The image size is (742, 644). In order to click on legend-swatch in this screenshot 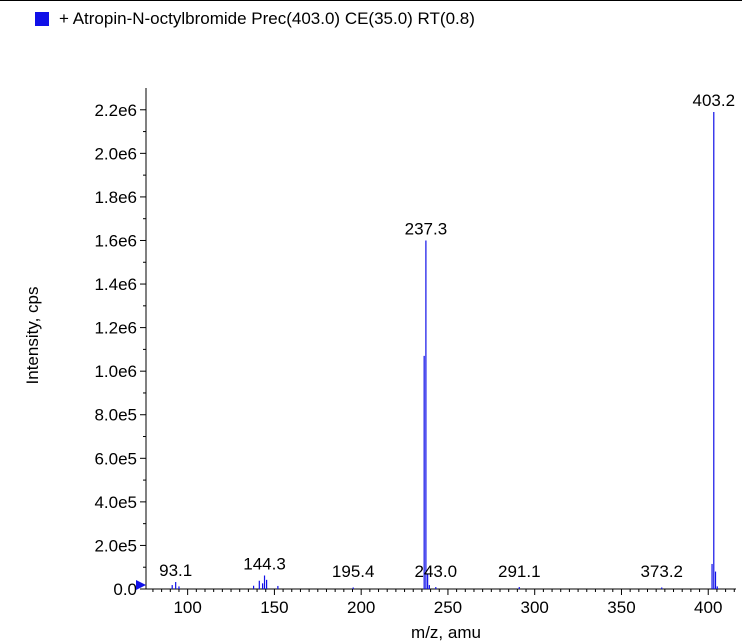, I will do `click(42, 19)`.